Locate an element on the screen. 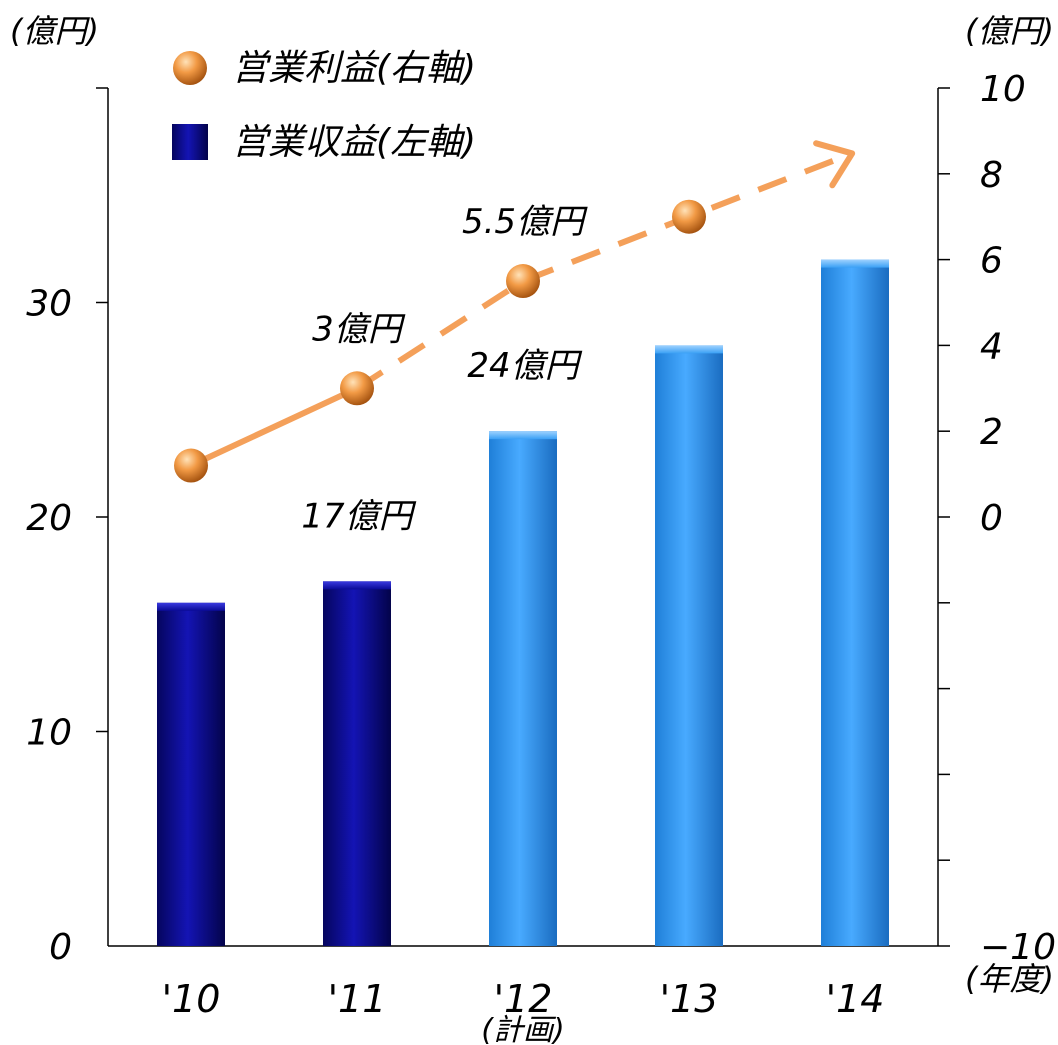  right-tick-label: 6 is located at coordinates (991, 261).